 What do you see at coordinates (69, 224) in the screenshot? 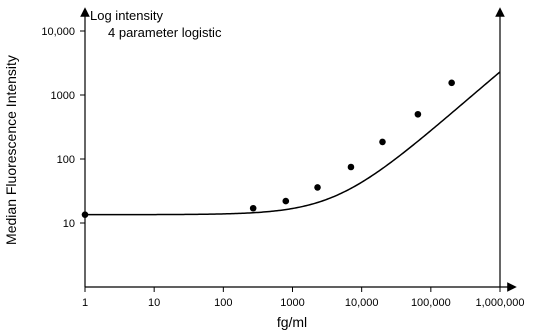
I see `y-tick-label: 10` at bounding box center [69, 224].